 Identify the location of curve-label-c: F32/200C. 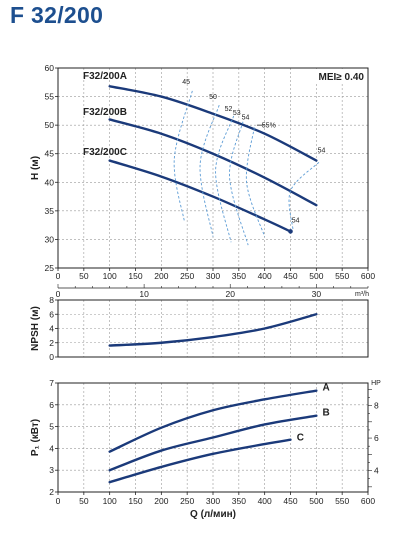
(105, 152).